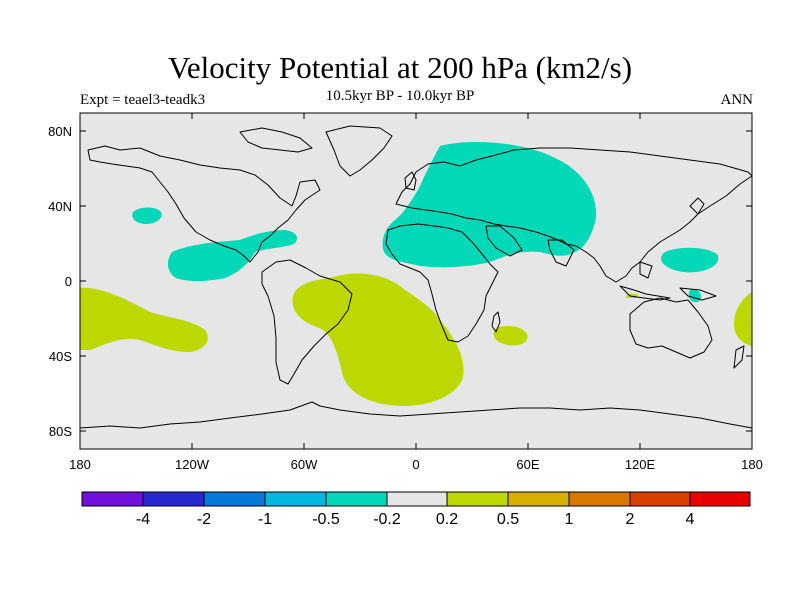 This screenshot has width=800, height=600. Describe the element at coordinates (276, 140) in the screenshot. I see `arctic-islands-coast` at that location.